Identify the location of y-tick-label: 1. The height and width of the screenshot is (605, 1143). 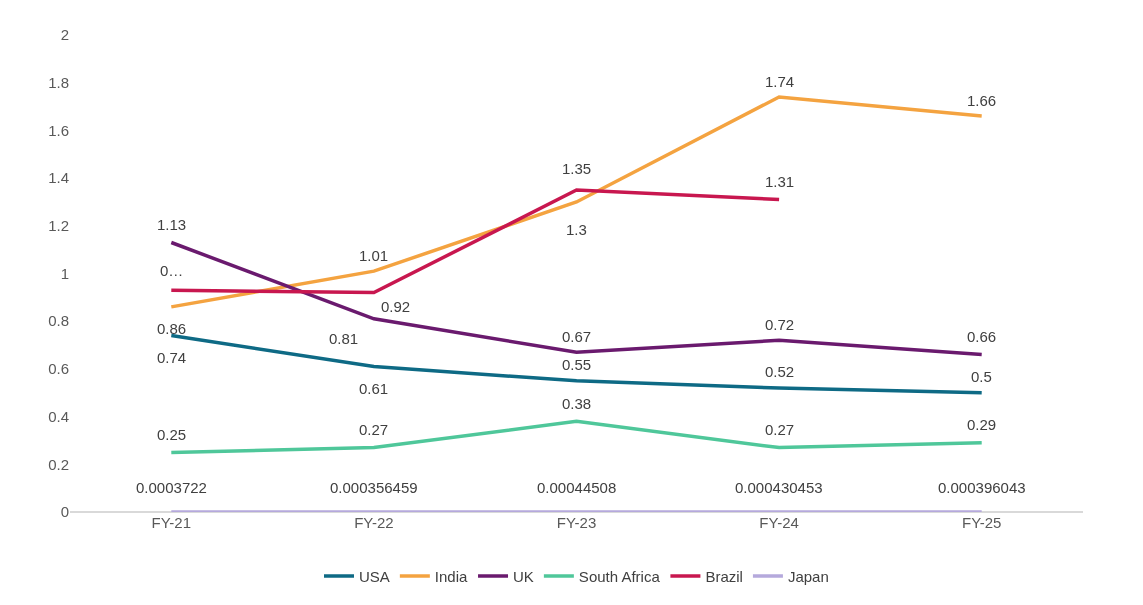
(64, 273).